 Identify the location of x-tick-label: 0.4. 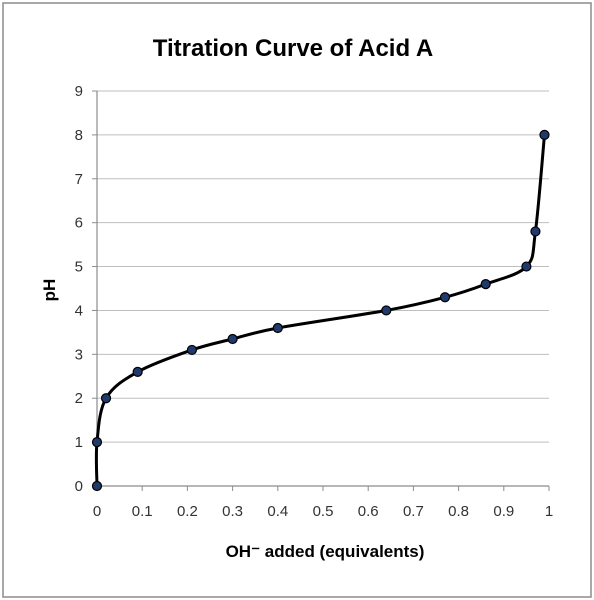
(277, 511).